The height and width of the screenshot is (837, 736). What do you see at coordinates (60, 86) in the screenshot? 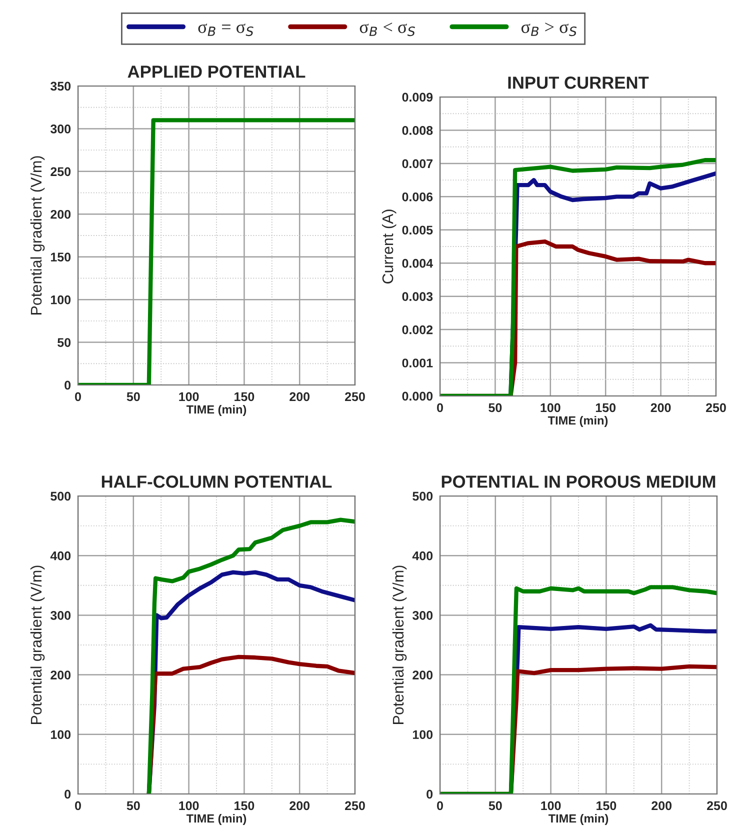
I see `y-tick-label: 350` at bounding box center [60, 86].